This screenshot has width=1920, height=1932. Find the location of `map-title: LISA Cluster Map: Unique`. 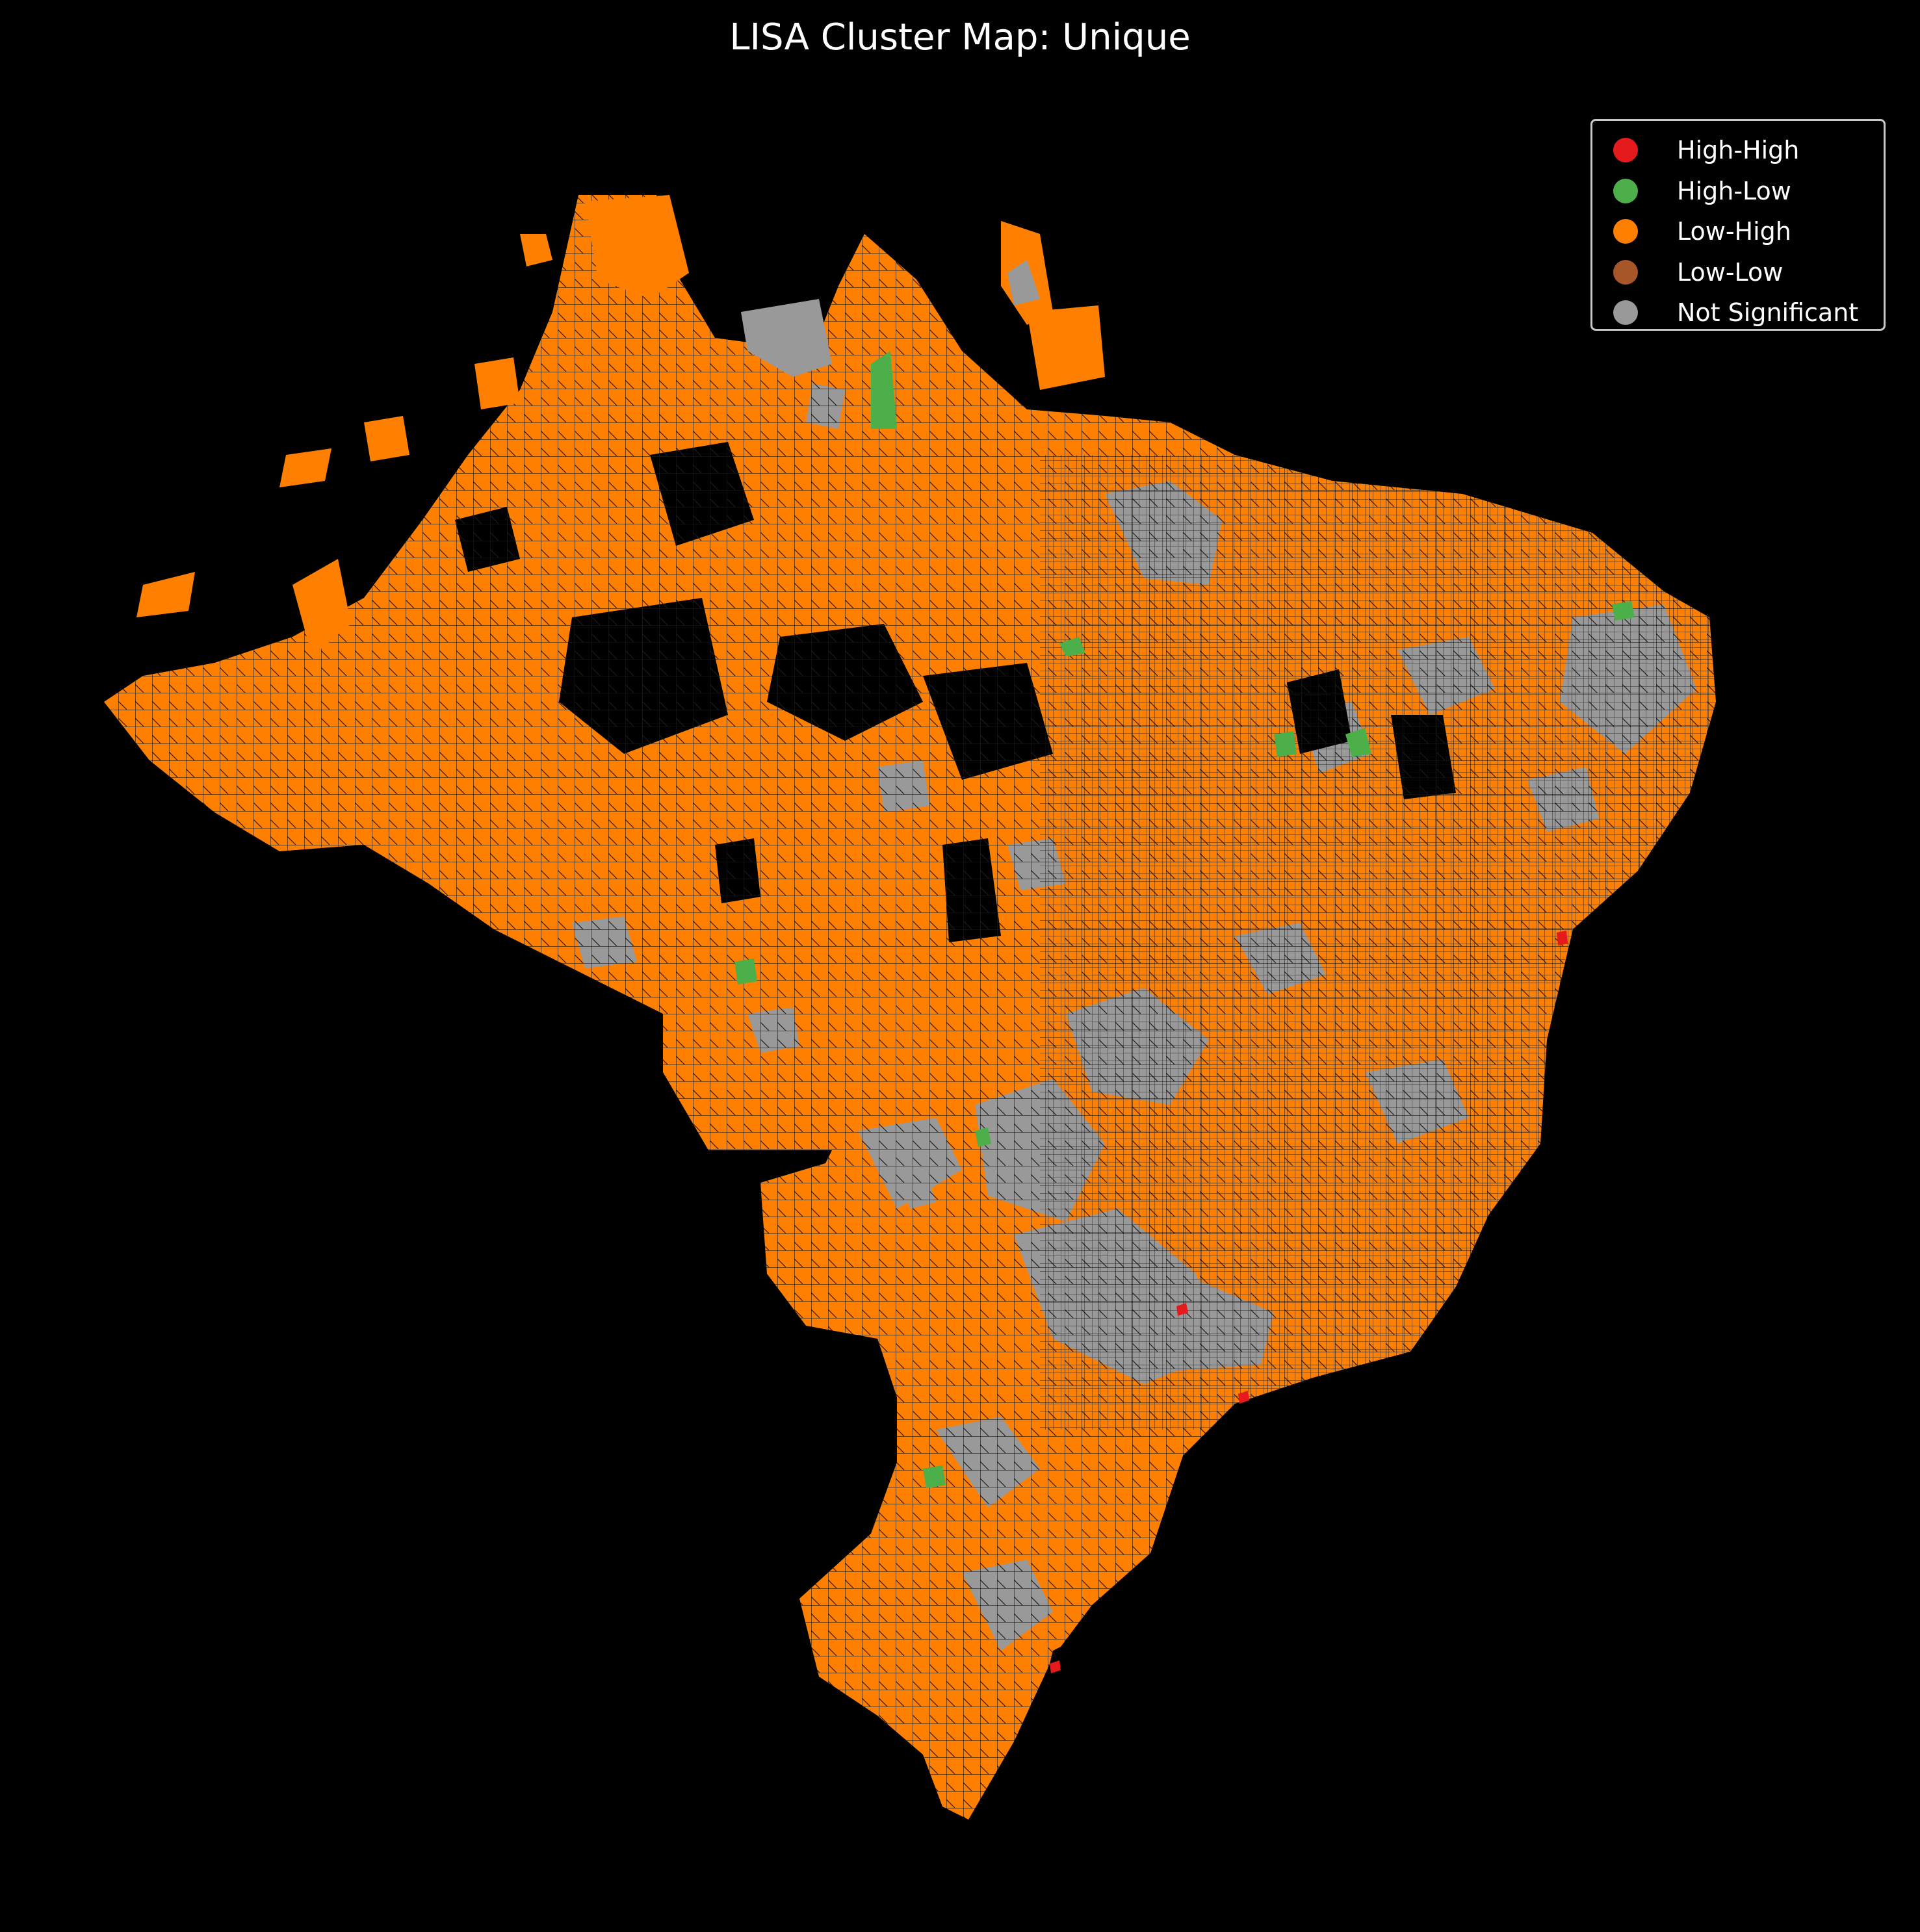

map-title: LISA Cluster Map: Unique is located at coordinates (960, 37).